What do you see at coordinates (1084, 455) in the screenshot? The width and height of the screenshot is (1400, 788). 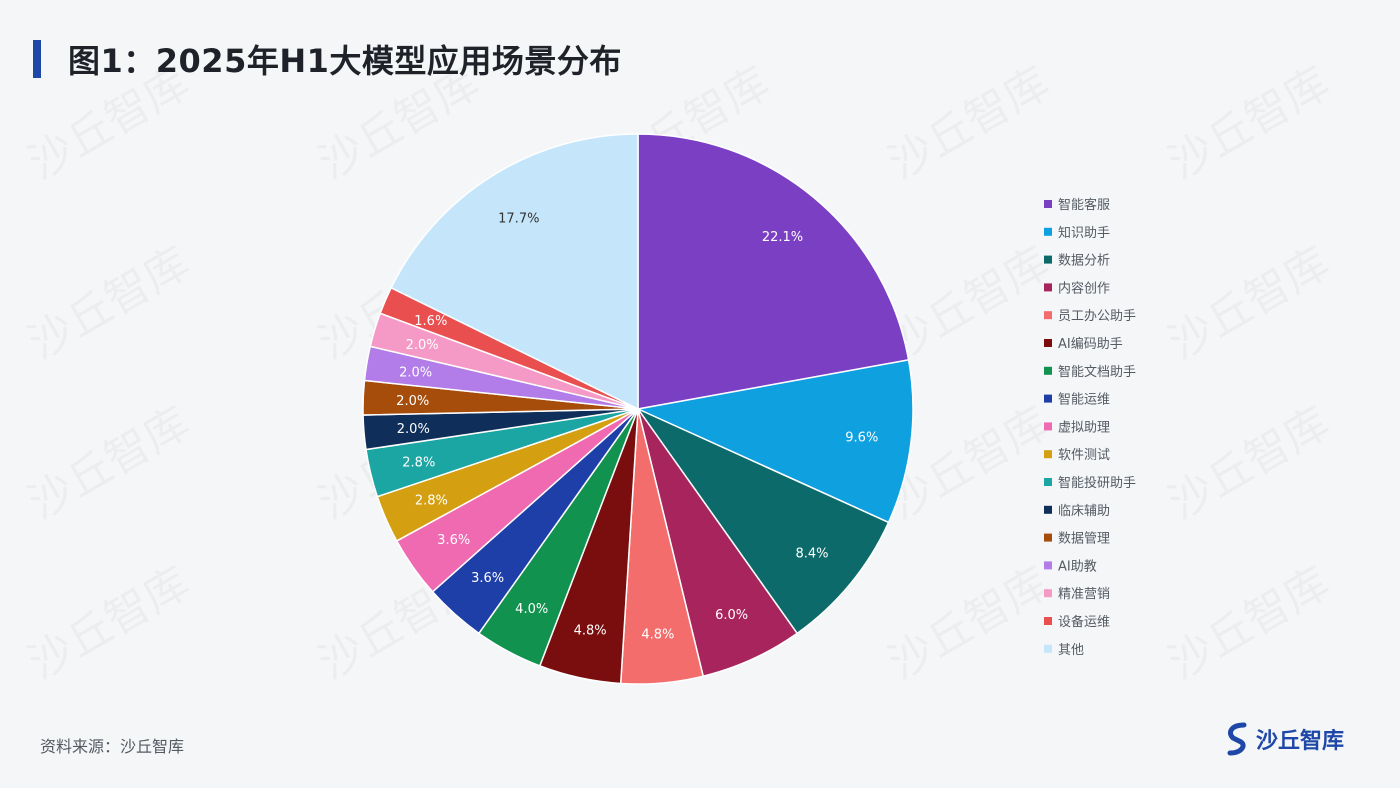 I see `legend-label-10: 软件测试` at bounding box center [1084, 455].